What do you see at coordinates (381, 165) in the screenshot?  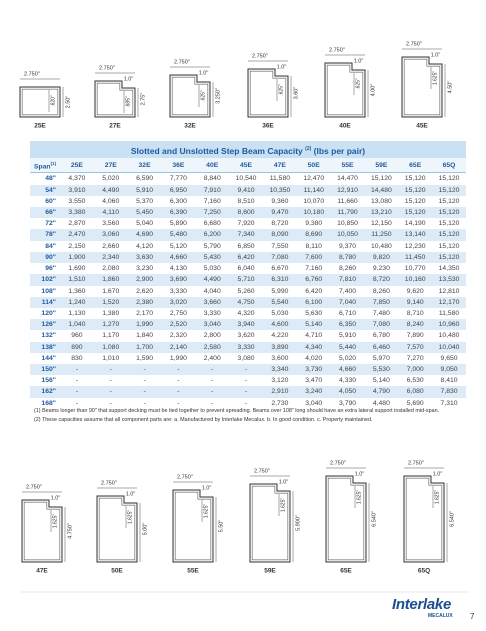 I see `header-text: 59E` at bounding box center [381, 165].